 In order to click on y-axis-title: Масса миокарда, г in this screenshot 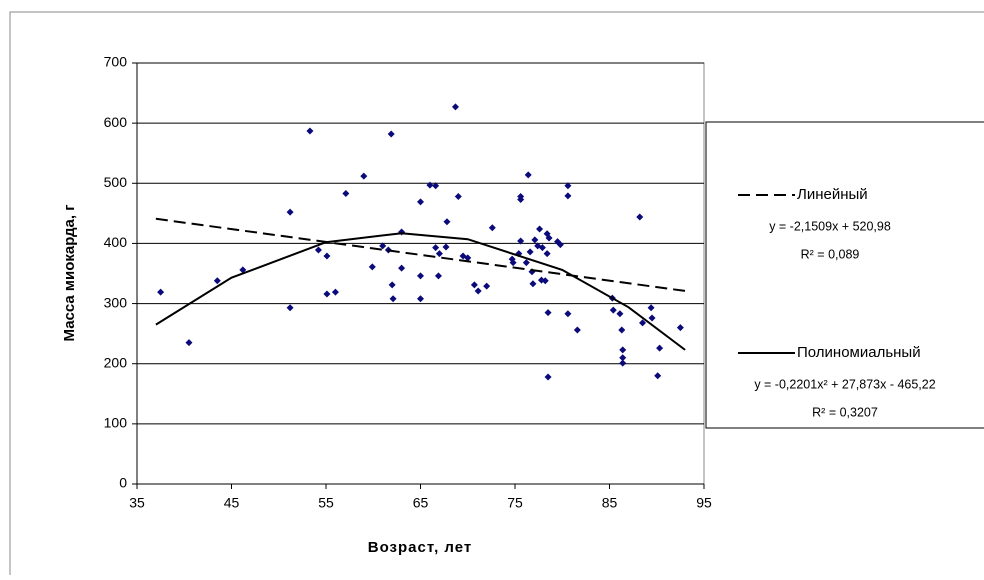, I will do `click(69, 273)`.